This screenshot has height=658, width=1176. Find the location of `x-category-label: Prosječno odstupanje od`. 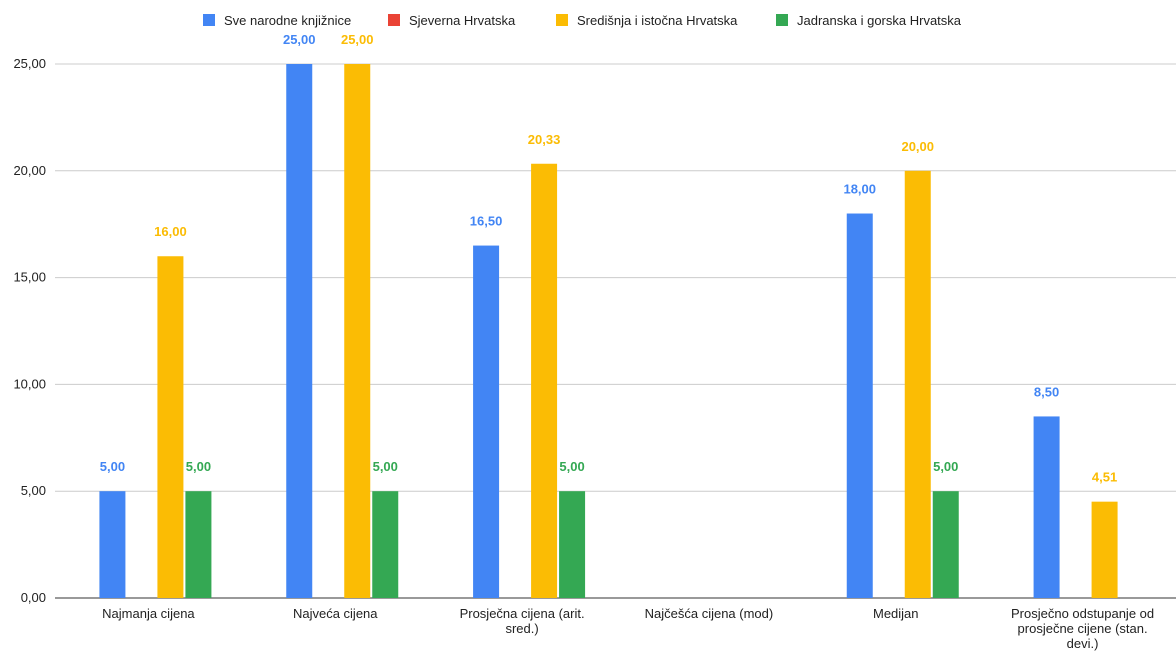

x-category-label: Prosječno odstupanje od is located at coordinates (1082, 613).